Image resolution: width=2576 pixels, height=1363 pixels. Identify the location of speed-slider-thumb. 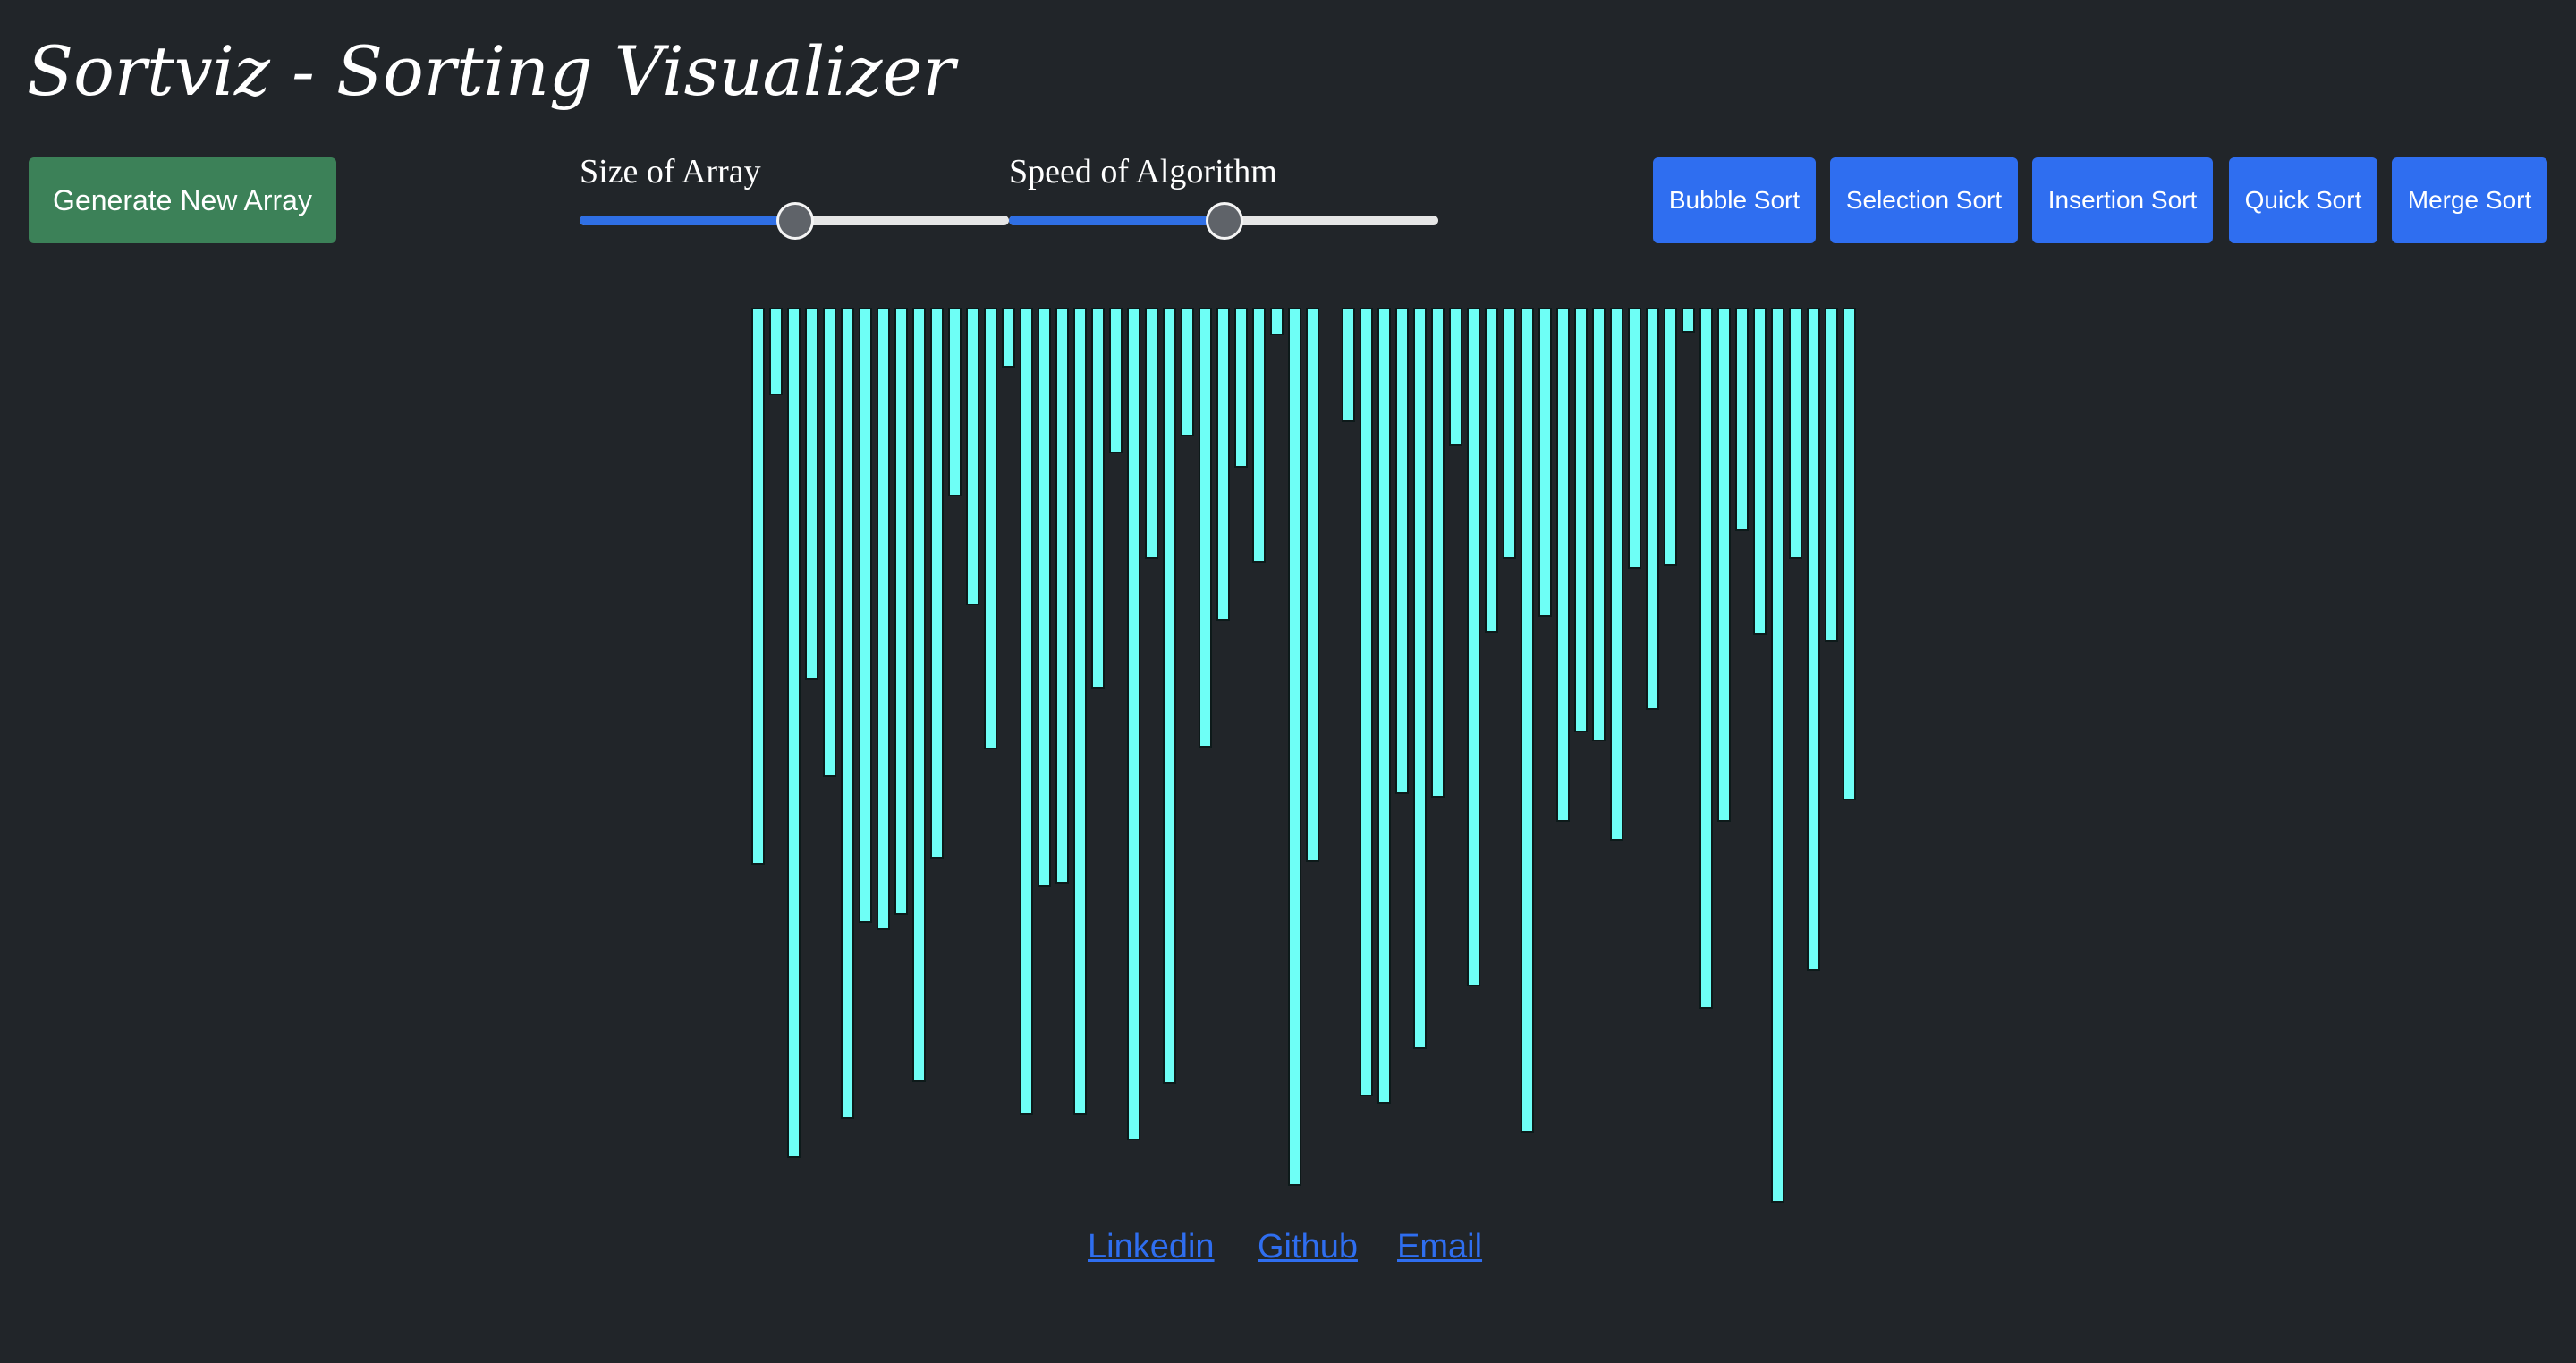
(1224, 221).